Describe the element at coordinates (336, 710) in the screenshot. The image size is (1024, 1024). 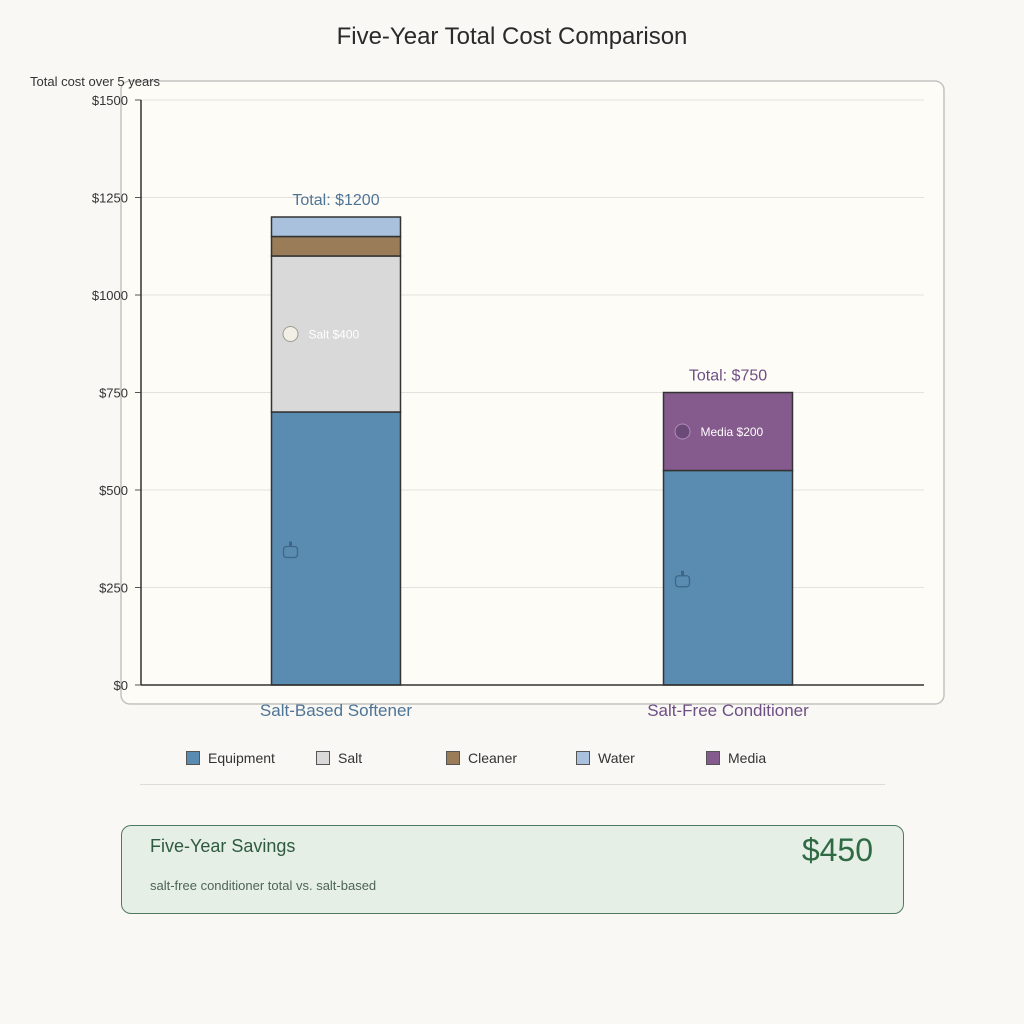
I see `x-tick-label: Salt-Based Softener` at that location.